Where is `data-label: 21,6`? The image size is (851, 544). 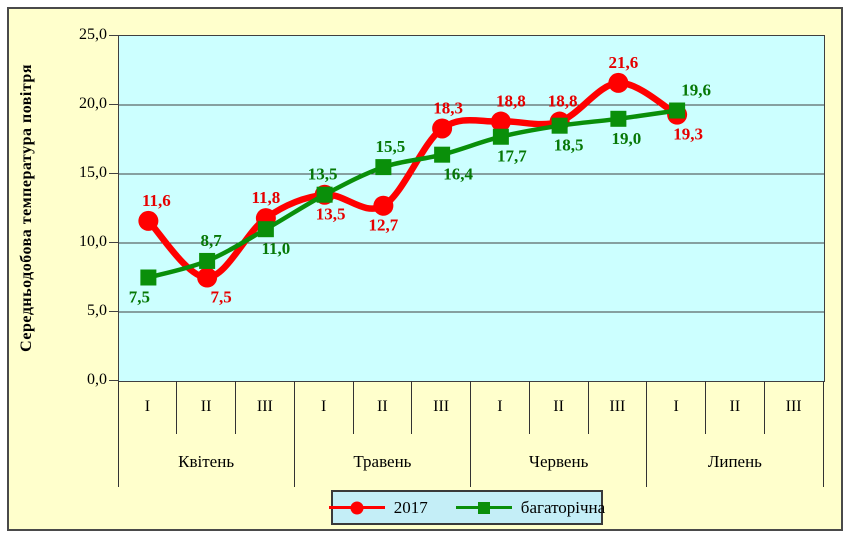
data-label: 21,6 is located at coordinates (624, 62).